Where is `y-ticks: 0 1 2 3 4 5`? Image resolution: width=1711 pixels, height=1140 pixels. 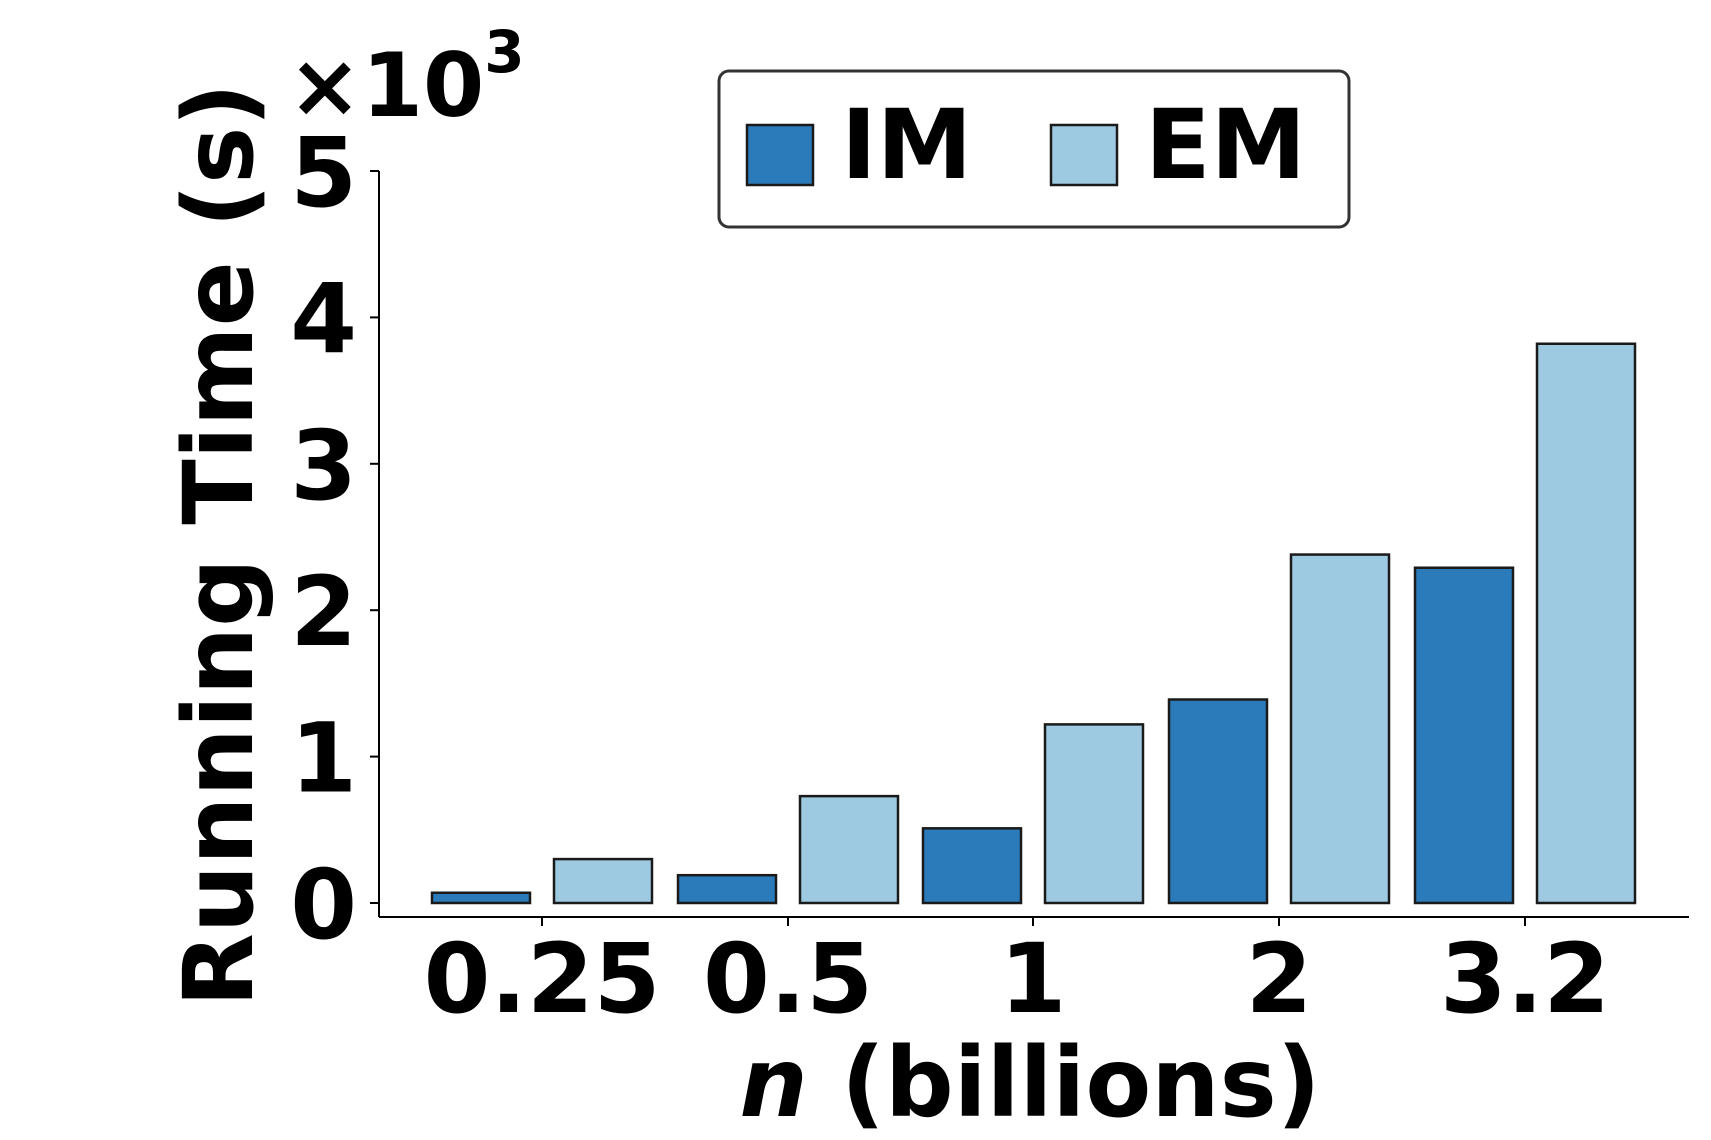
y-ticks: 0 1 2 3 4 5 is located at coordinates (334, 539).